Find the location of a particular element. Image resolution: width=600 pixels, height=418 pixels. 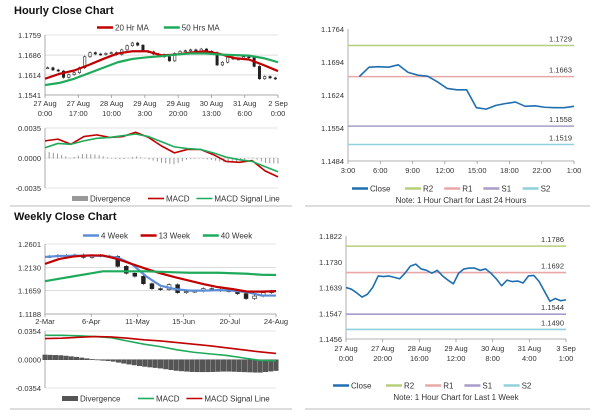

x-tick-label: 20:00 is located at coordinates (382, 358).